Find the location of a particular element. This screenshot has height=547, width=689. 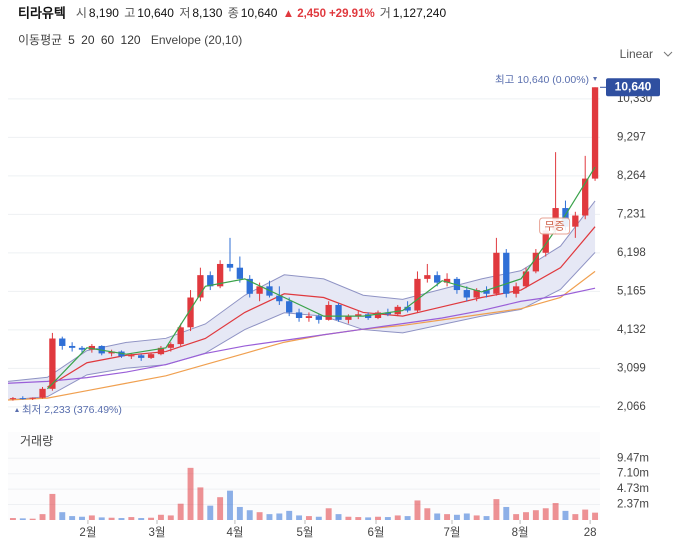

x-tick-label: 7월 is located at coordinates (452, 532).